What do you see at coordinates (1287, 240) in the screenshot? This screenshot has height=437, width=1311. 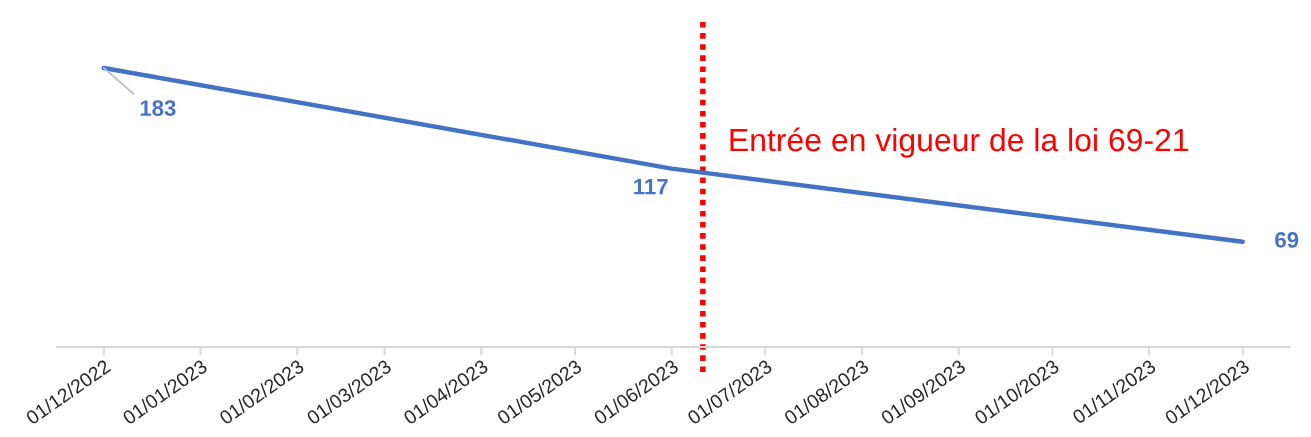 I see `data-label: 69` at bounding box center [1287, 240].